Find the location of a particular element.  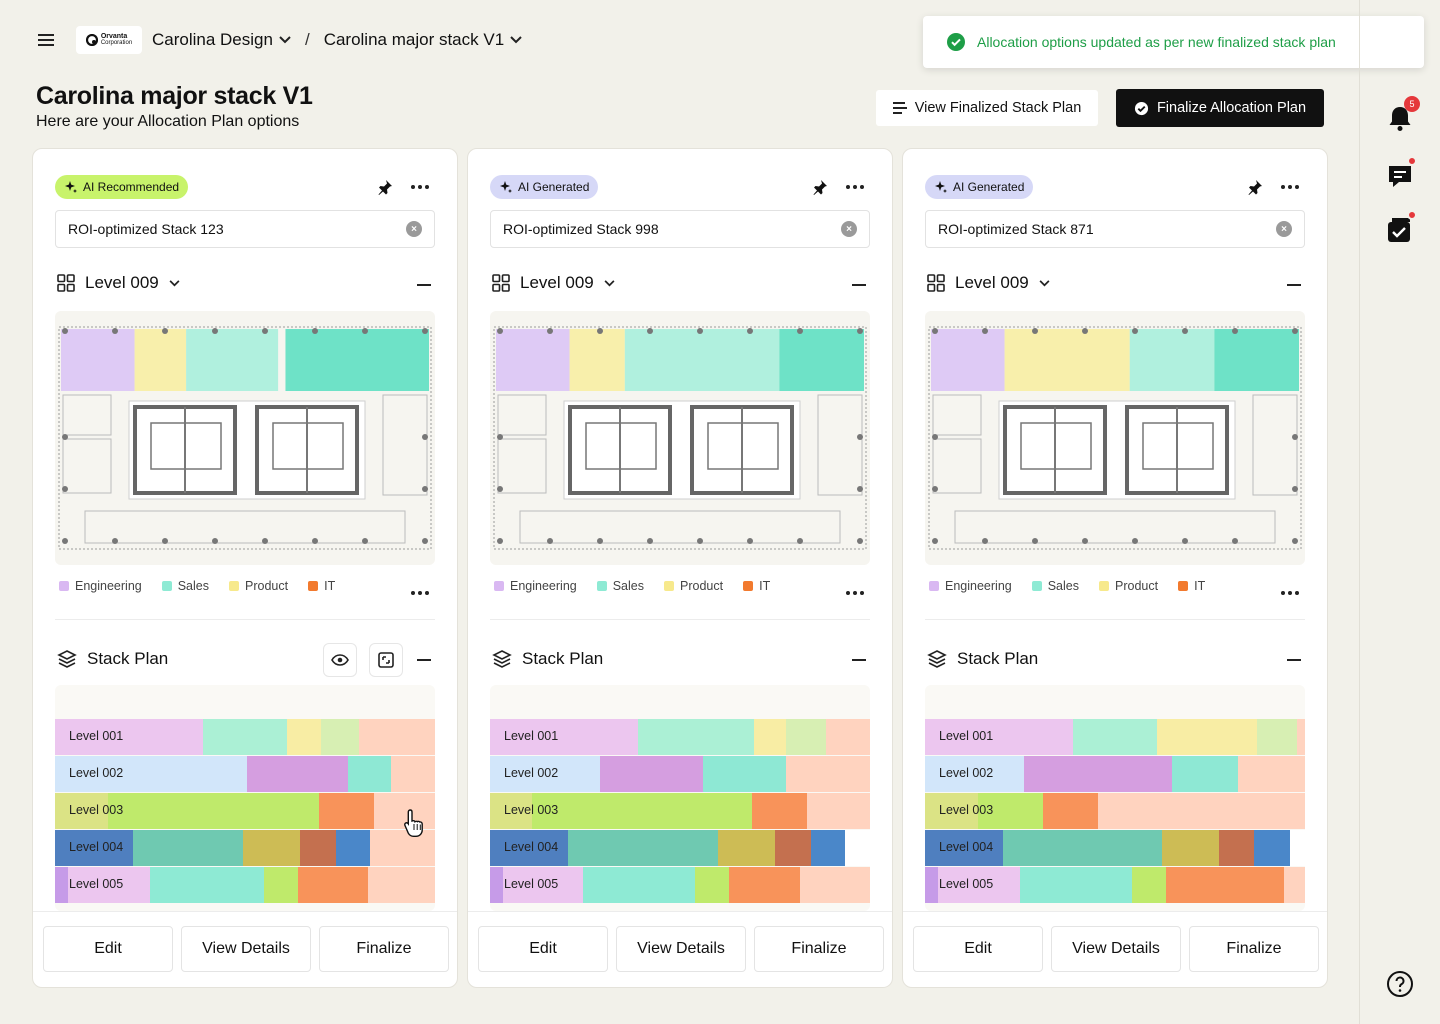

view-finalized-stack-plan-button: View Finalized Stack Plan is located at coordinates (987, 108).